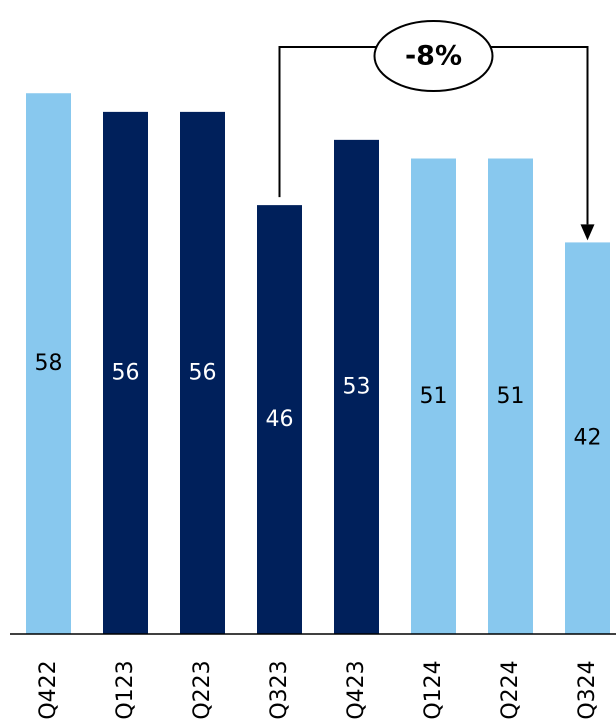 The height and width of the screenshot is (719, 616). I want to click on bar-q223, so click(202, 373).